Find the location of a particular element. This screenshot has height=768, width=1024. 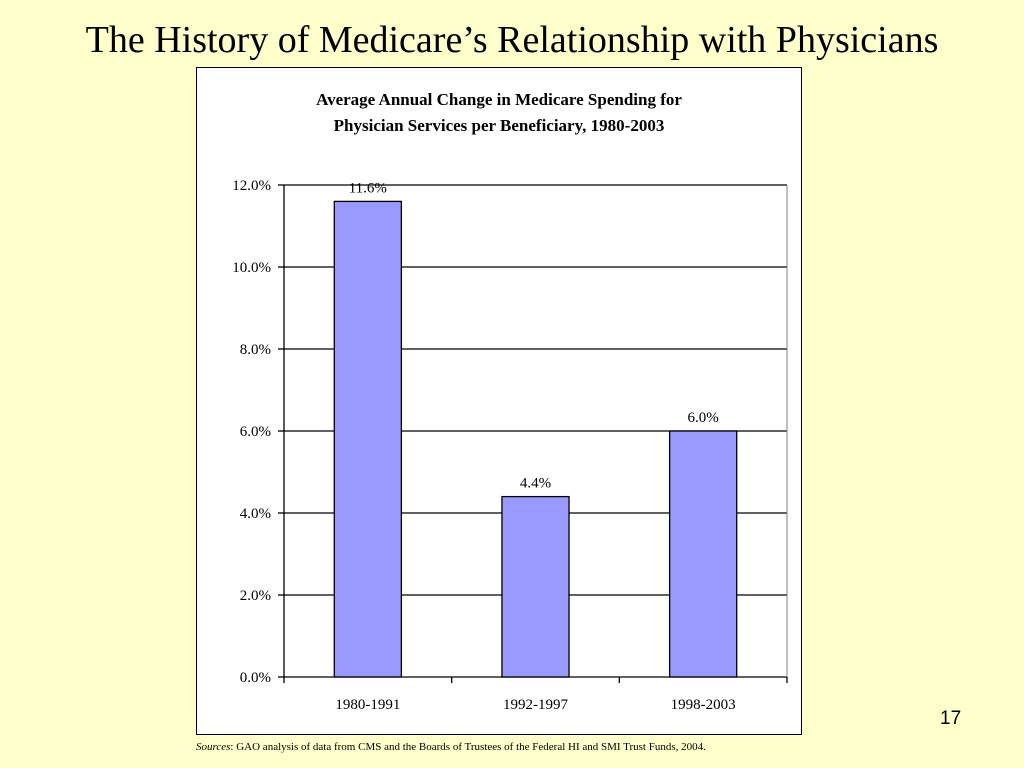

y-tick-label: 12.0% is located at coordinates (251, 186).